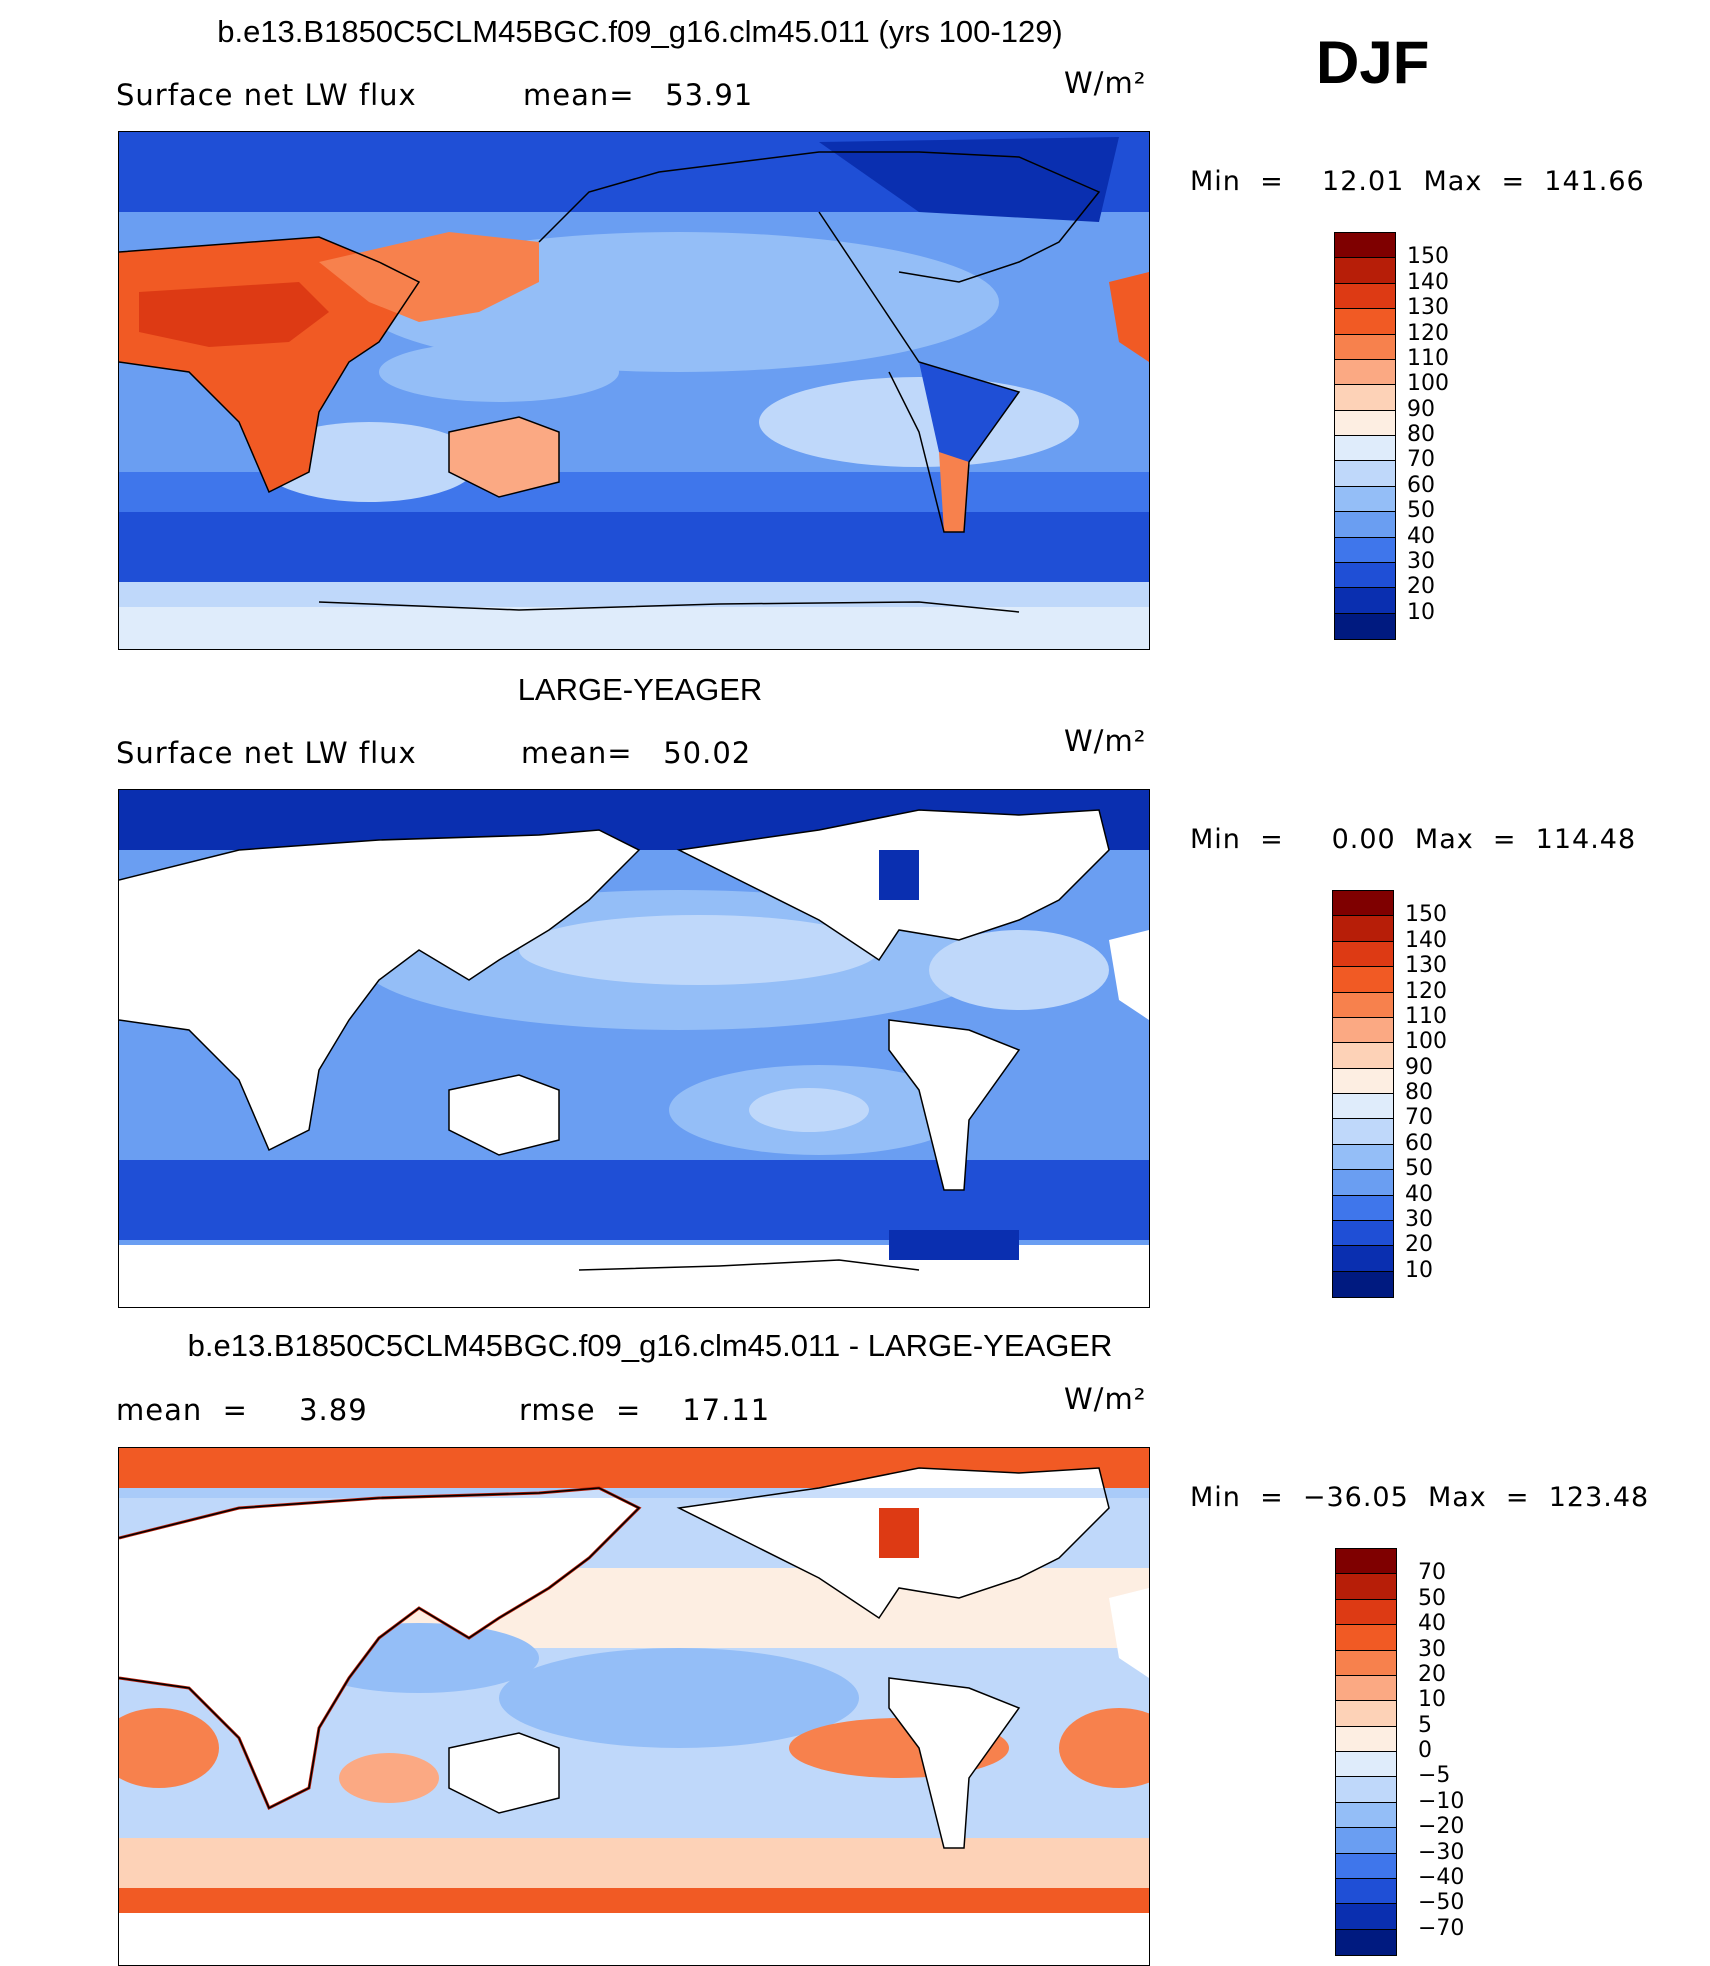 Image resolution: width=1710 pixels, height=1966 pixels. I want to click on colorbar-tick-label: 0, so click(1425, 1750).